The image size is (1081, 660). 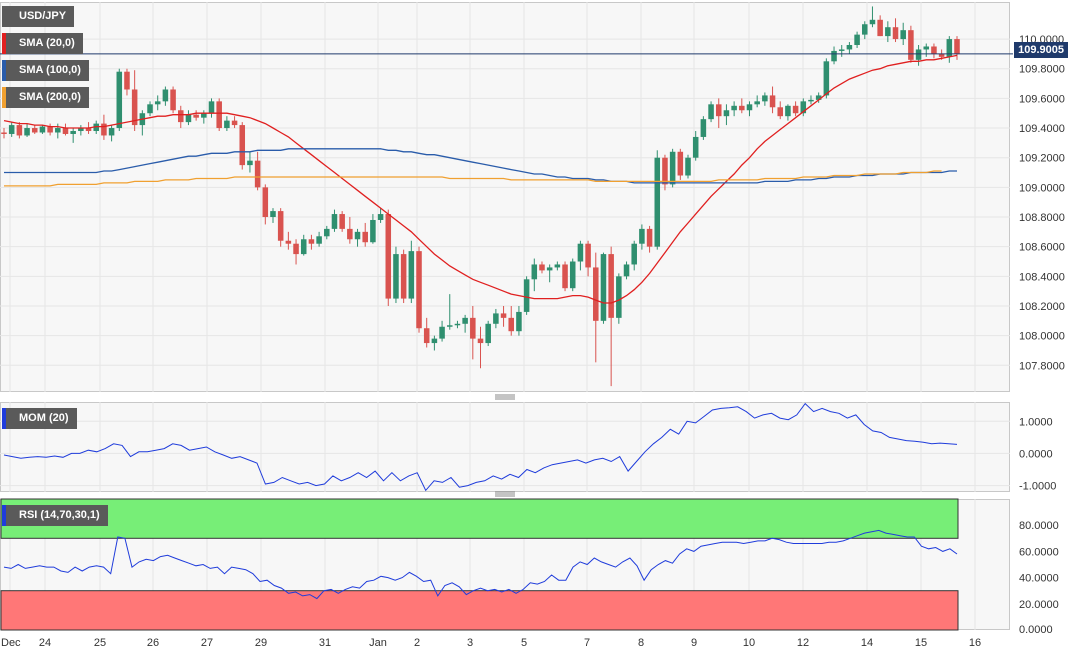 What do you see at coordinates (473, 178) in the screenshot?
I see `sma200-line` at bounding box center [473, 178].